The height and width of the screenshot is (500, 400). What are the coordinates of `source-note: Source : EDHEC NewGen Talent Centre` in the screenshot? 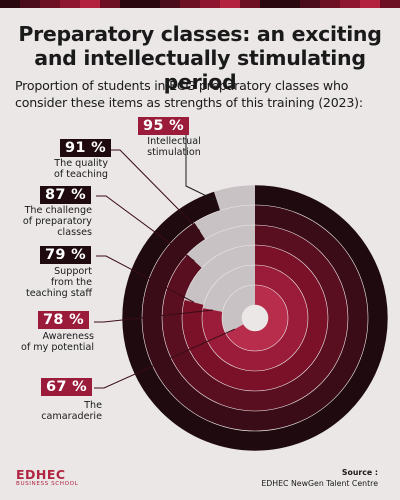 It's located at (319, 478).